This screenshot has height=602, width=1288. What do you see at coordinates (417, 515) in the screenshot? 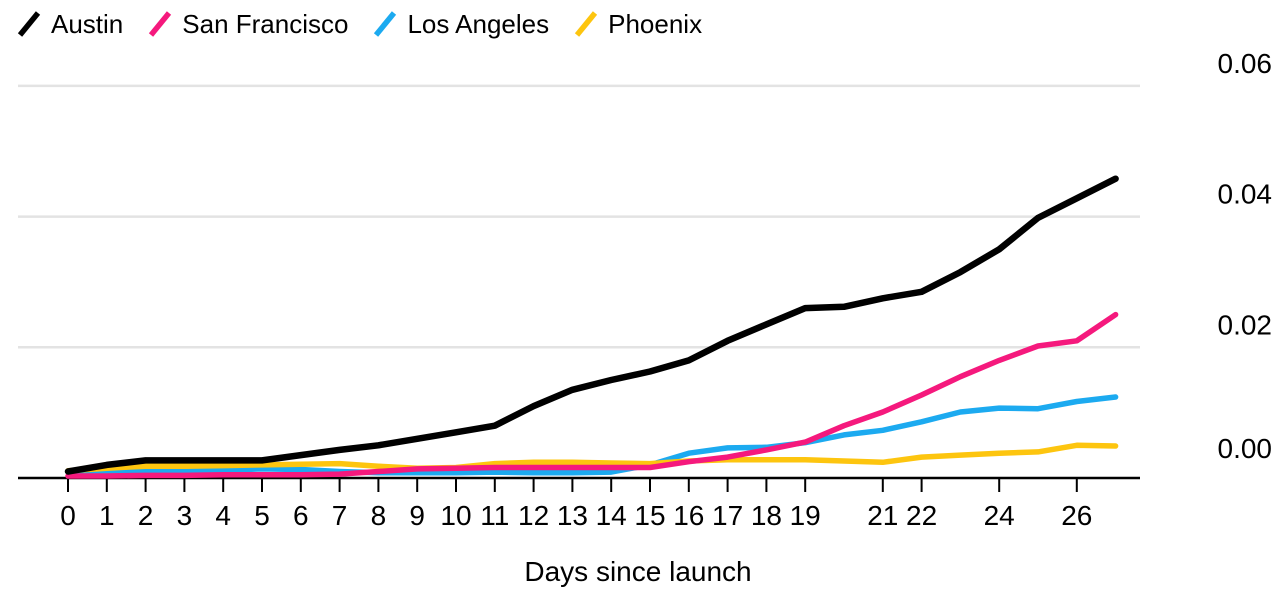
I see `x-tick-label: 9` at bounding box center [417, 515].